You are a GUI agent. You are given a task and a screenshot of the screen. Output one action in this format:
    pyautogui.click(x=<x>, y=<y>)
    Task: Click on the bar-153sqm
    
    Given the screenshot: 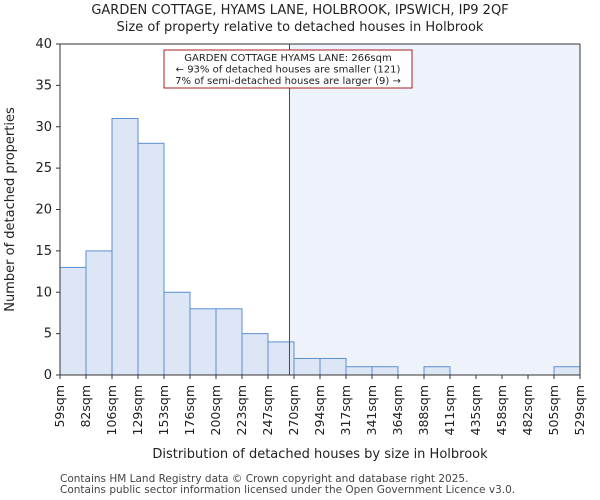 What is the action you would take?
    pyautogui.click(x=177, y=333)
    